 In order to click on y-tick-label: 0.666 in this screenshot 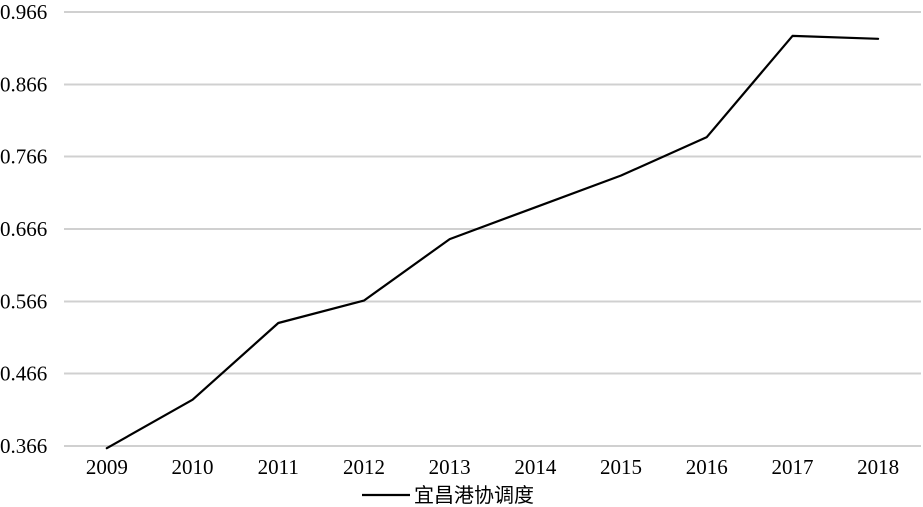, I will do `click(23, 229)`.